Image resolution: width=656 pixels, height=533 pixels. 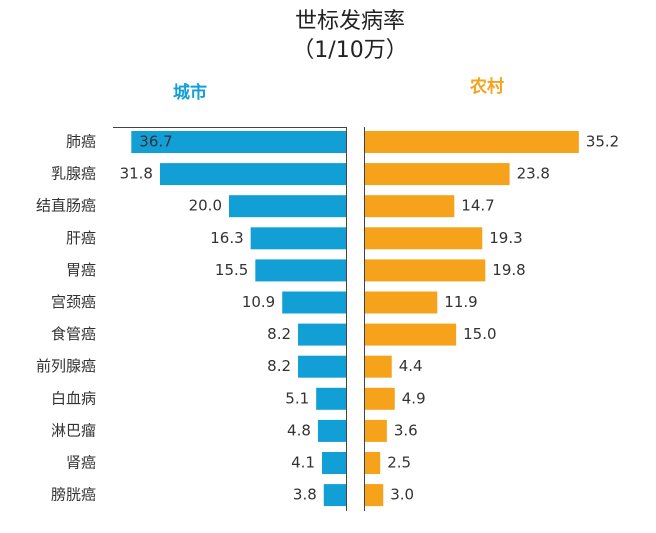 What do you see at coordinates (460, 302) in the screenshot?
I see `value-label: 11.9` at bounding box center [460, 302].